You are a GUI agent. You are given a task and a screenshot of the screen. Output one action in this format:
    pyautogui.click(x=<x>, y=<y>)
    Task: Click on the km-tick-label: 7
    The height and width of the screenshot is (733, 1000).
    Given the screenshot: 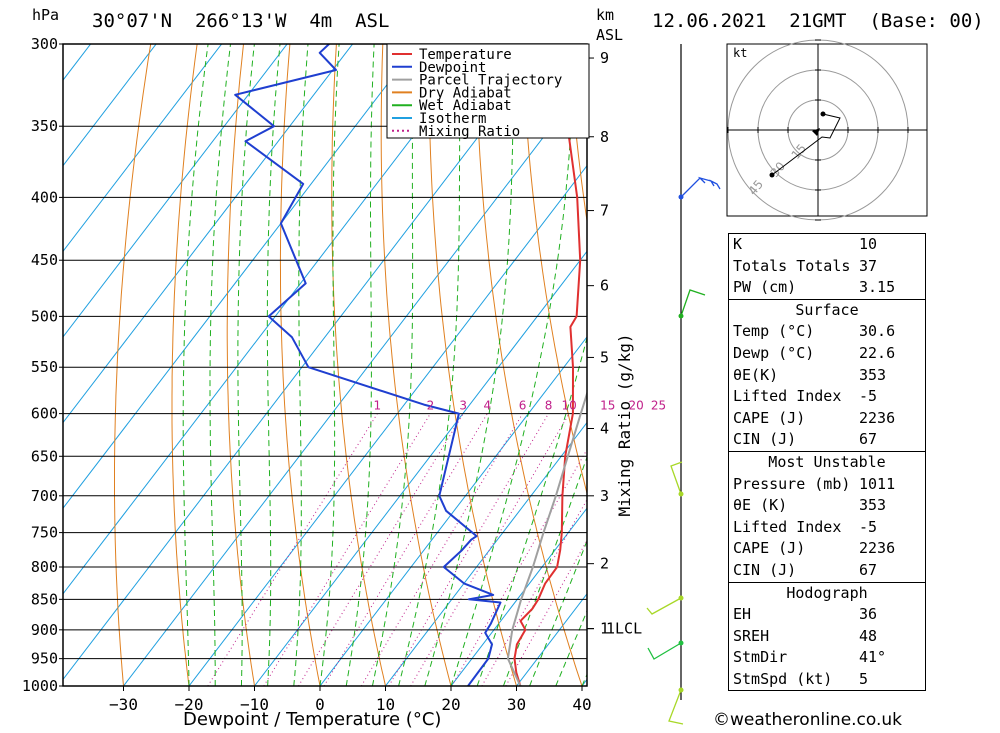 What is the action you would take?
    pyautogui.click(x=604, y=211)
    